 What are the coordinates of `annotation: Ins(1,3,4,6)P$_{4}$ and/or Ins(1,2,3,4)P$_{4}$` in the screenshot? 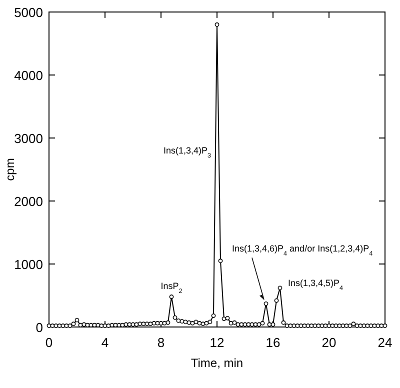 It's located at (303, 251).